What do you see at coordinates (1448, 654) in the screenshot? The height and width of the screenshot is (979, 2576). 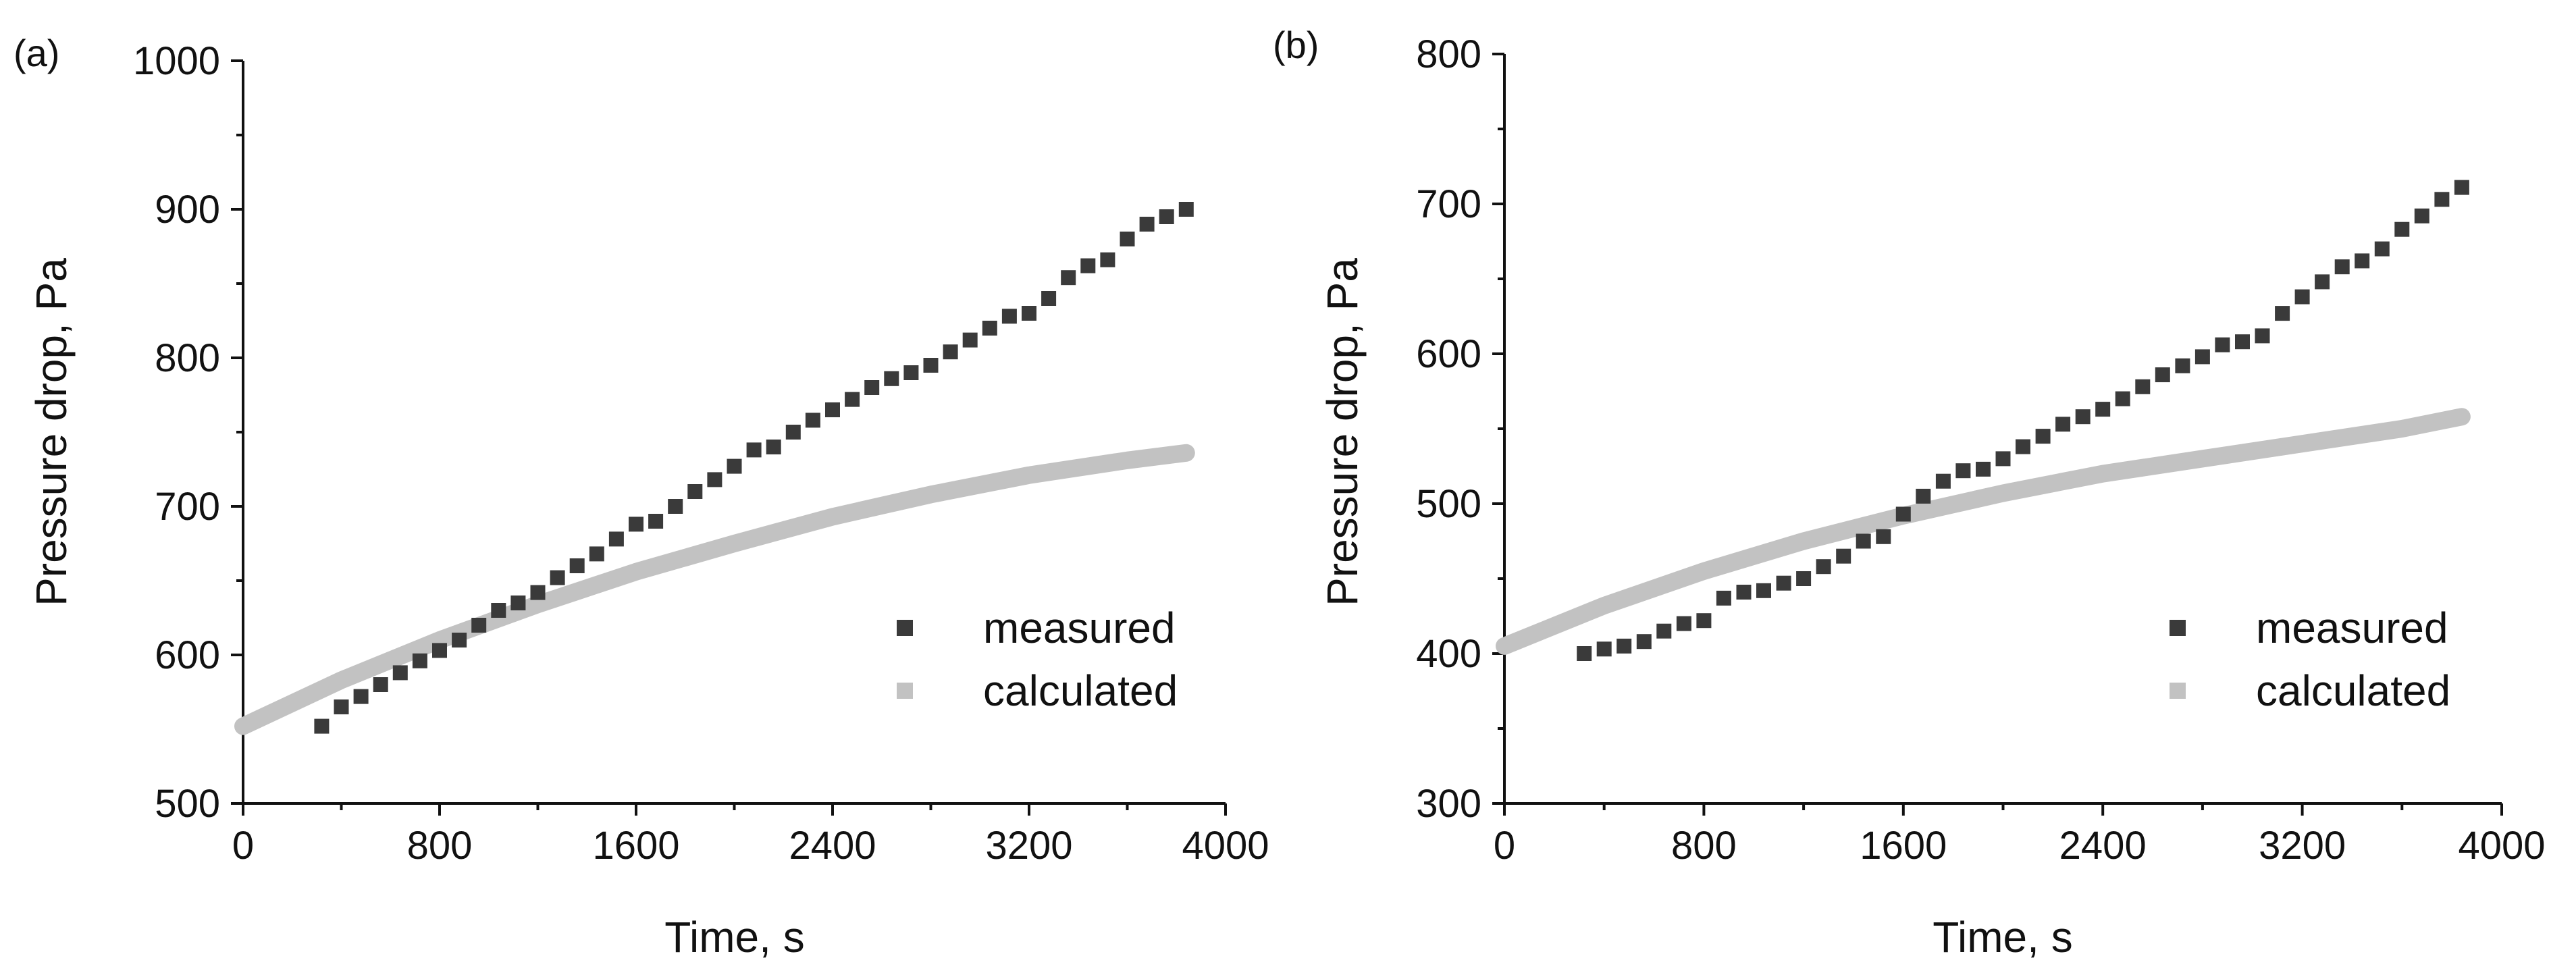 I see `y-tick-label: 400` at bounding box center [1448, 654].